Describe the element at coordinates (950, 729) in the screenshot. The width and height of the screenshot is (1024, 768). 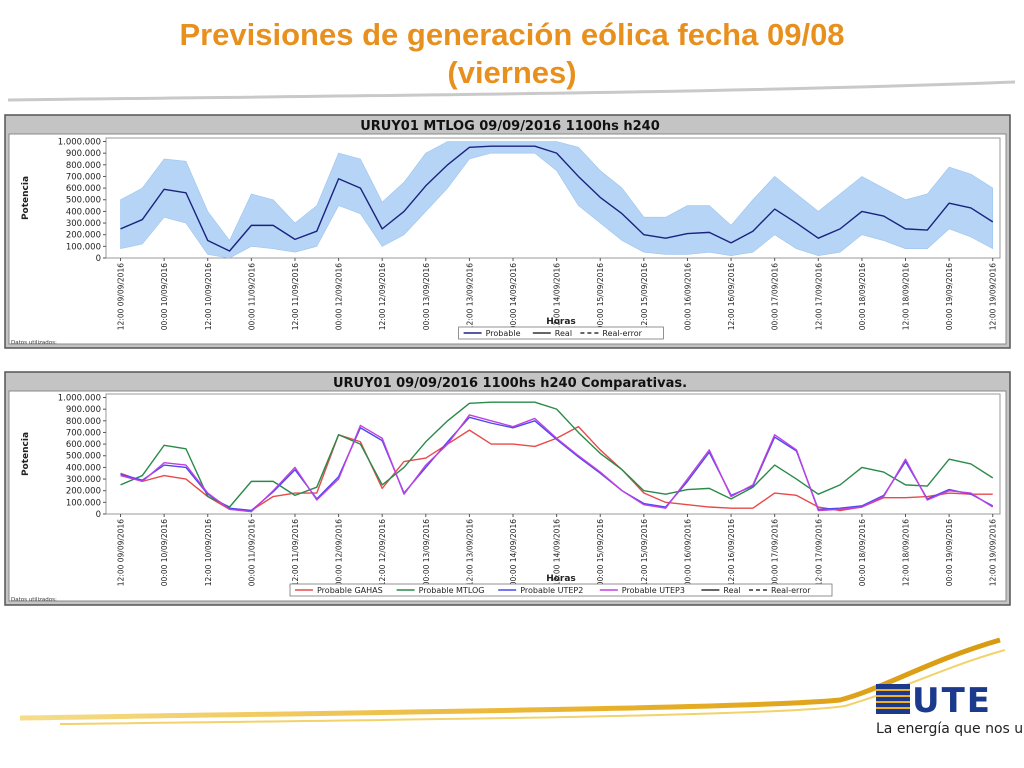
I see `tagline: La energía que nos une` at that location.